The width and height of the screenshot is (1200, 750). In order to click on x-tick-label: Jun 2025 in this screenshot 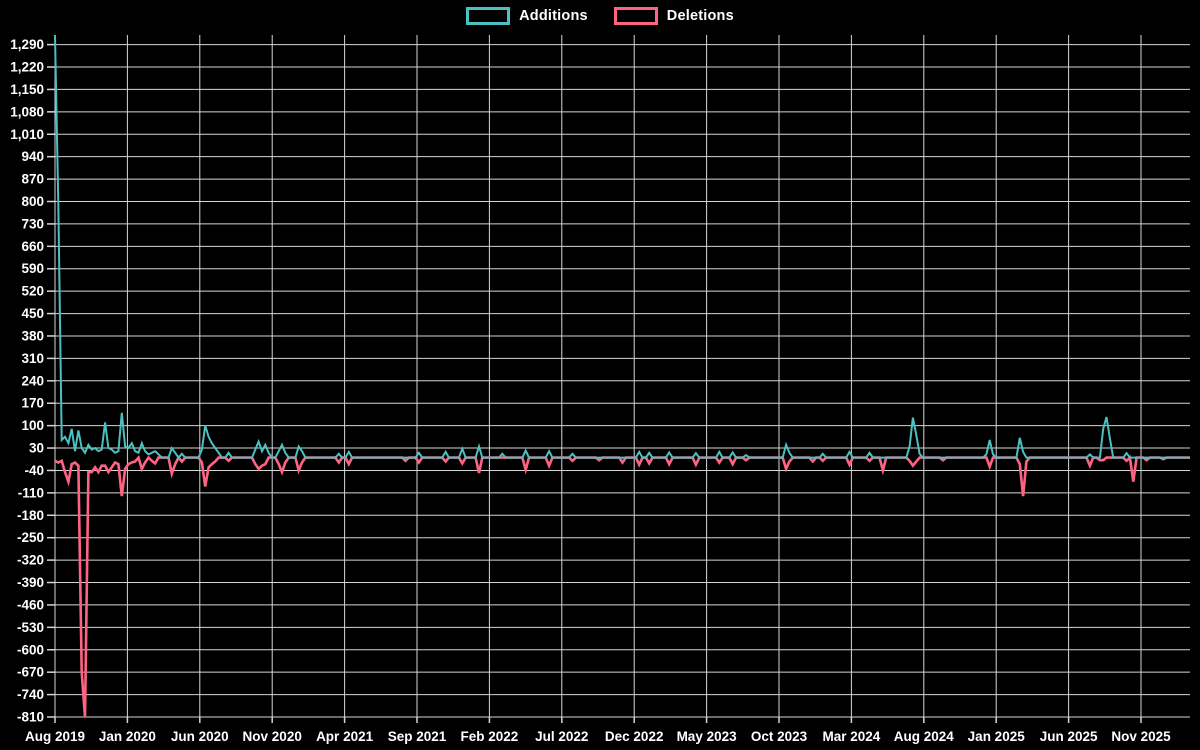, I will do `click(1069, 736)`.